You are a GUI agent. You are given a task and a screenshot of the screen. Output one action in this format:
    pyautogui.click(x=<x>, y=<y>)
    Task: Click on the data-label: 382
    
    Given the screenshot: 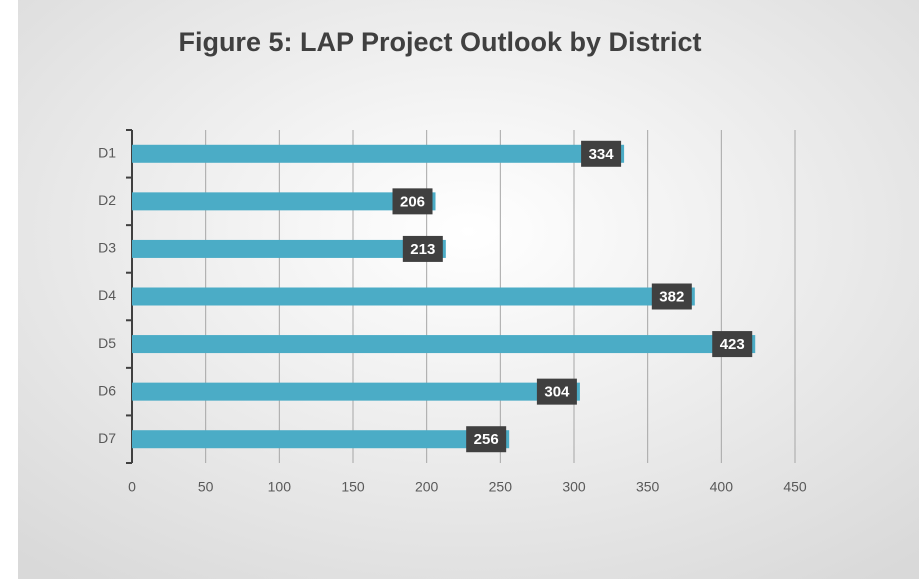 What is the action you would take?
    pyautogui.click(x=671, y=296)
    